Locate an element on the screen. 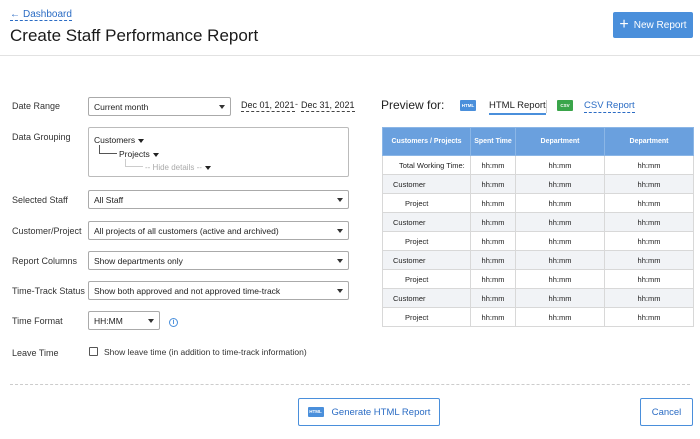 Image resolution: width=700 pixels, height=439 pixels. tab-html-report: HTML Report is located at coordinates (517, 107).